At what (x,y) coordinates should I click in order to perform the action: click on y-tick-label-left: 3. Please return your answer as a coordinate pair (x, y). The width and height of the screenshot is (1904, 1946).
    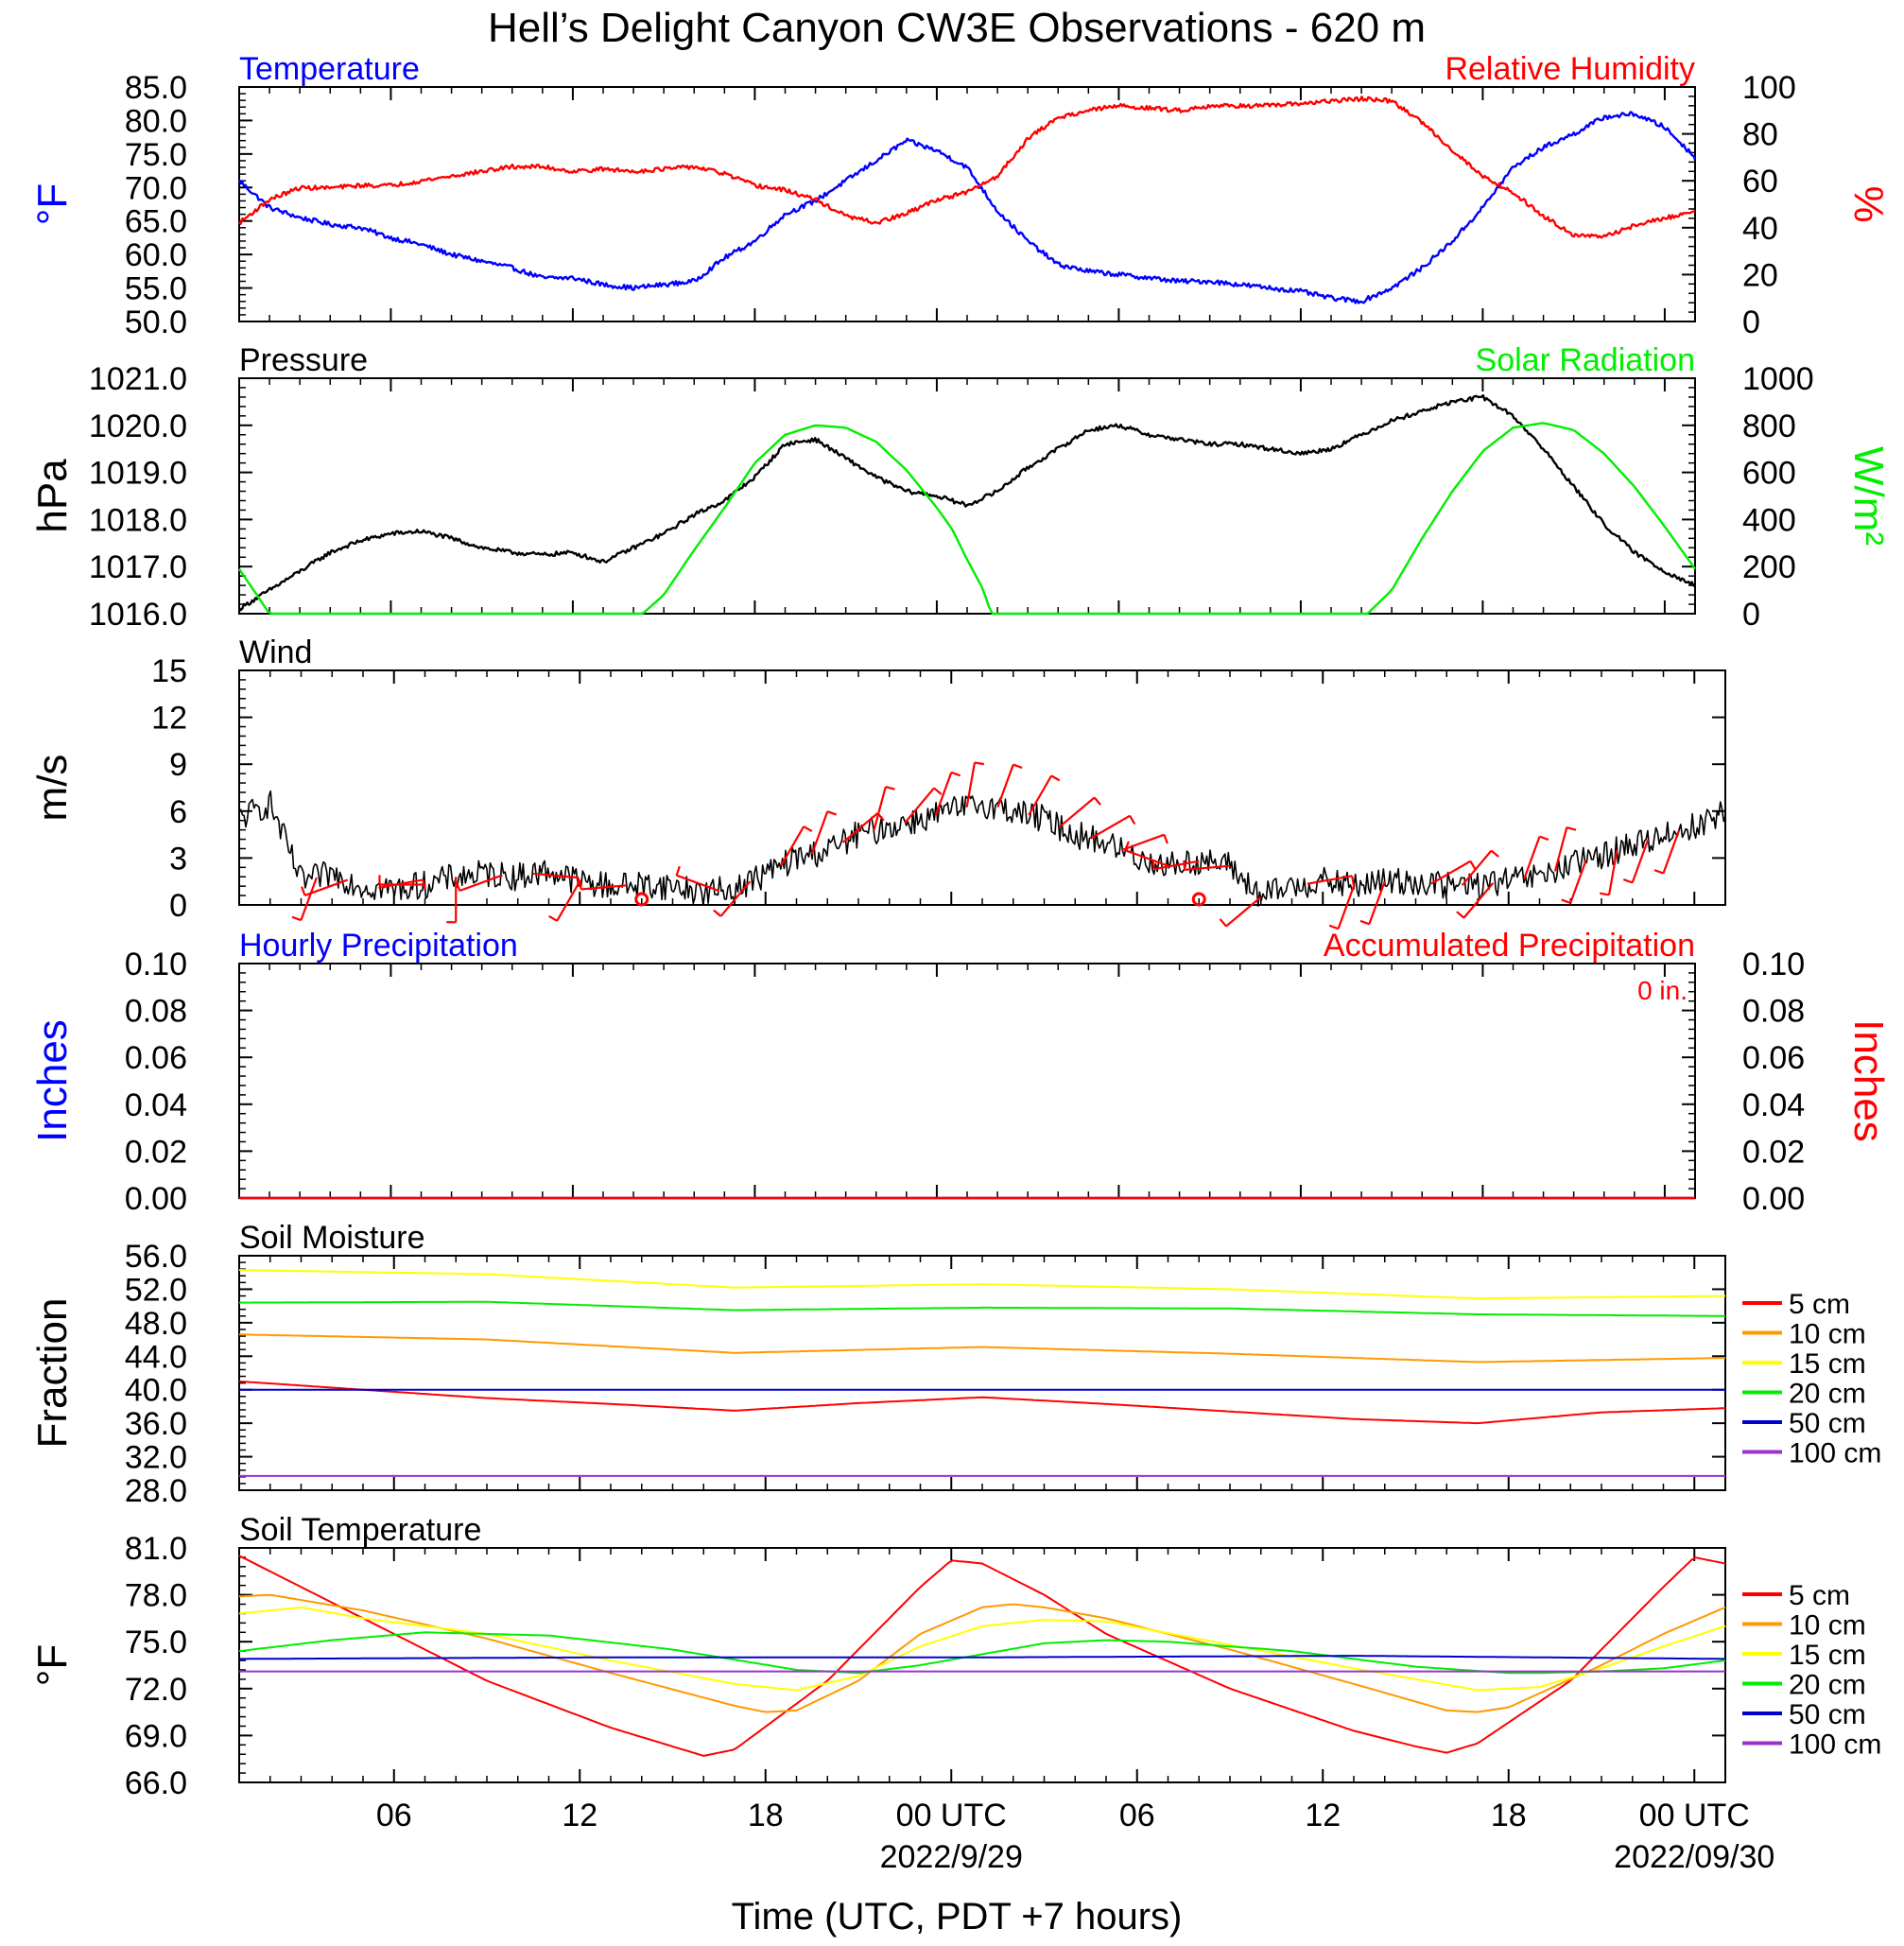
    Looking at the image, I should click on (178, 859).